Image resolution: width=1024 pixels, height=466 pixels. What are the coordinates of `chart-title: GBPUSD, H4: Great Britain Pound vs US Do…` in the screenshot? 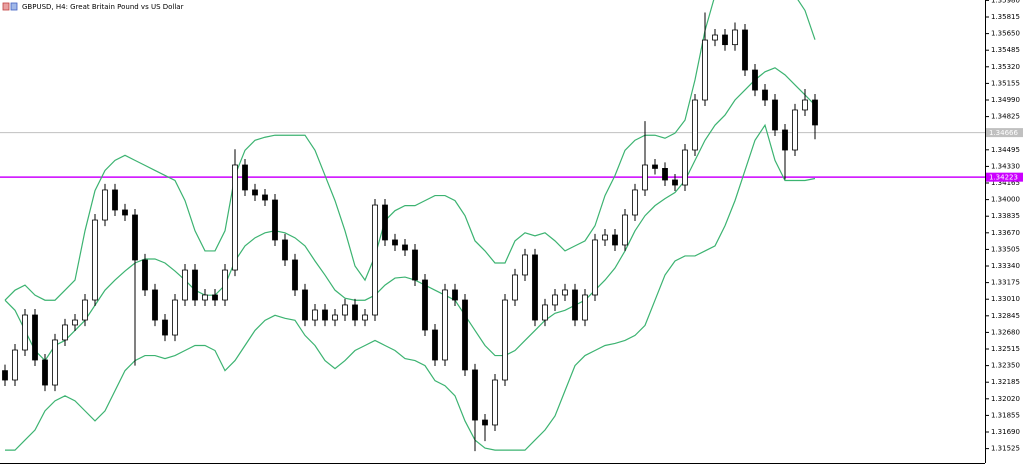 It's located at (103, 7).